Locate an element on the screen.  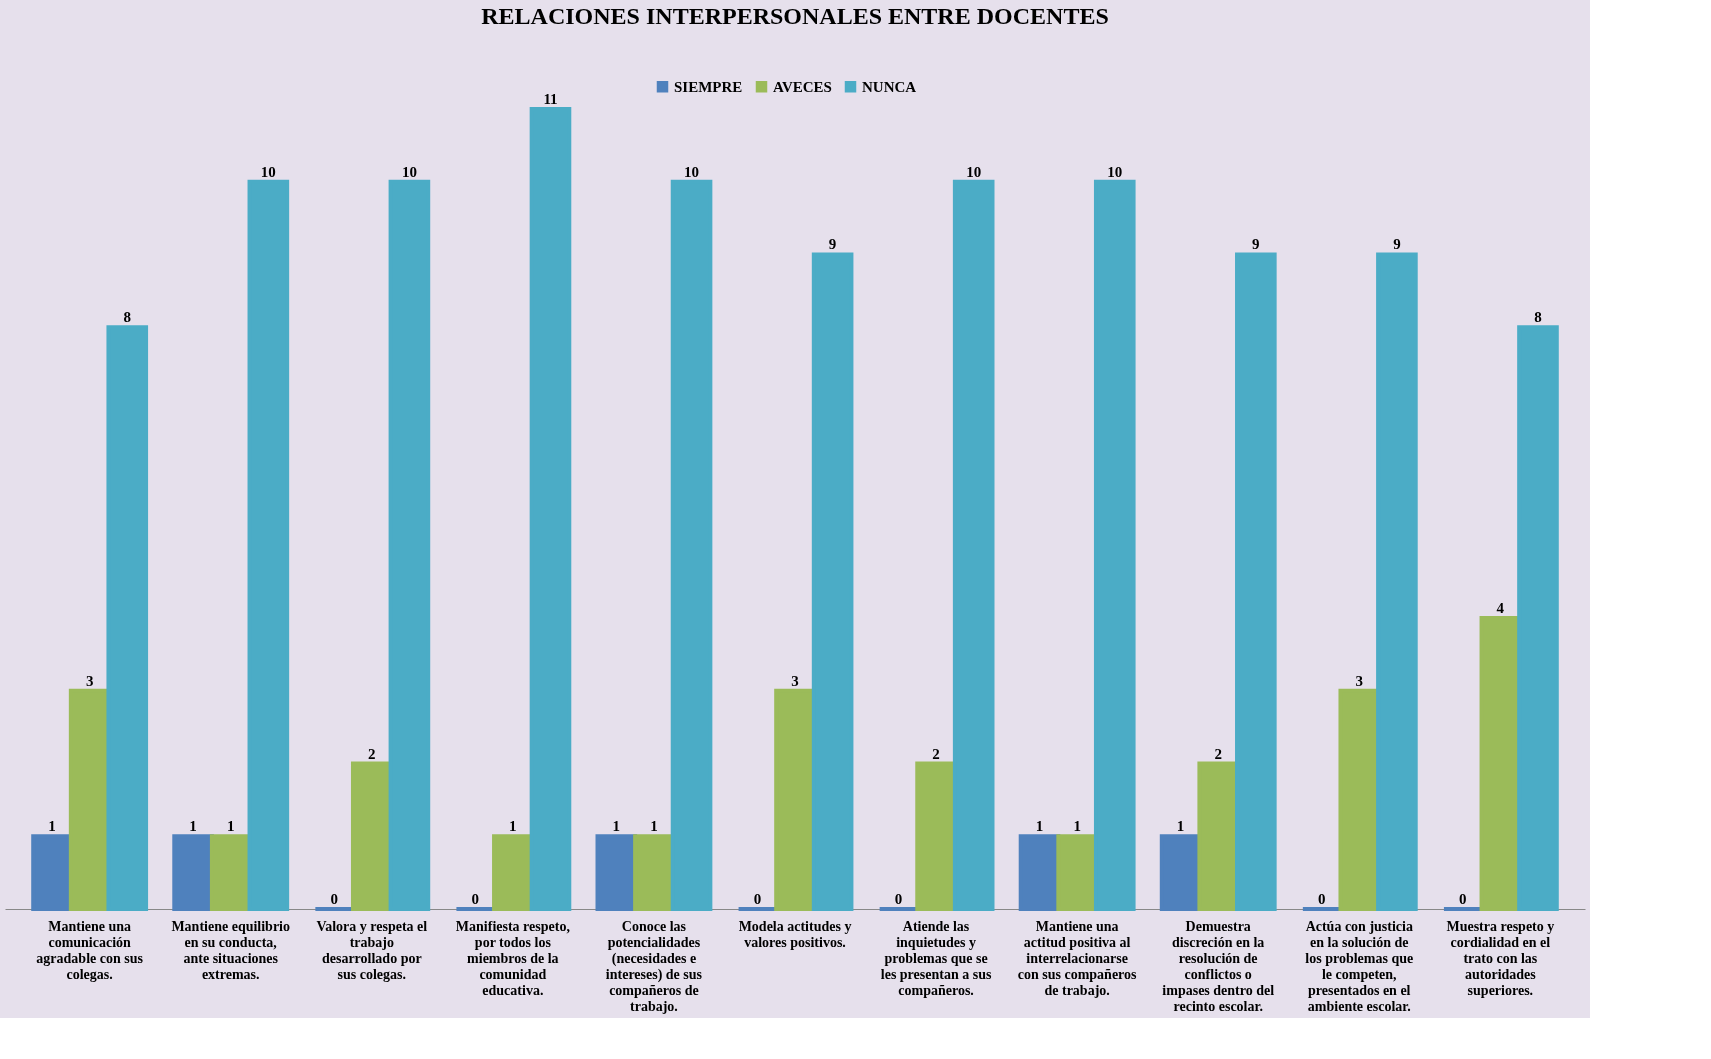
x-tick-label: Demuestra discreción en la resolución de conflictos o impases dentro del recinto escolar. is located at coordinates (1218, 966).